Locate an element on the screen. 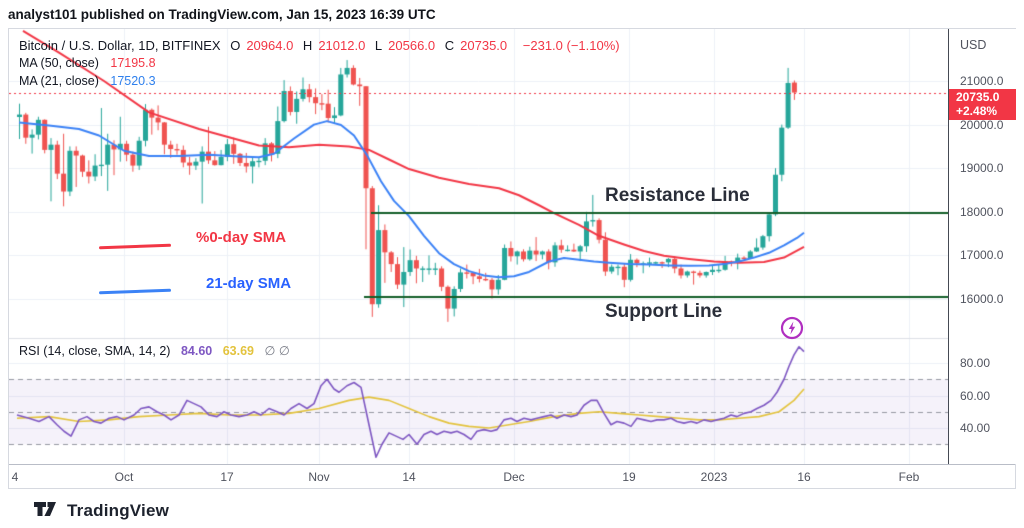  currency-label: USD is located at coordinates (973, 45).